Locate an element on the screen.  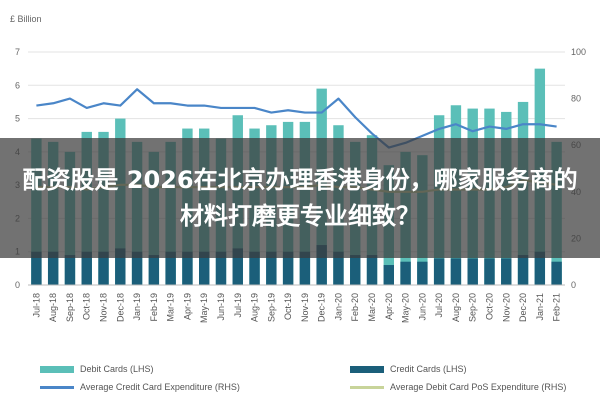
x-tick-label: Jul-18 is located at coordinates (36, 305).